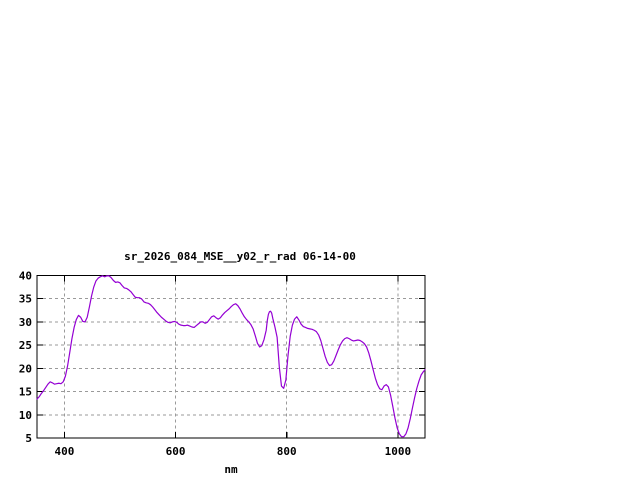 The image size is (640, 480). What do you see at coordinates (25, 322) in the screenshot?
I see `y-tick-label: 30` at bounding box center [25, 322].